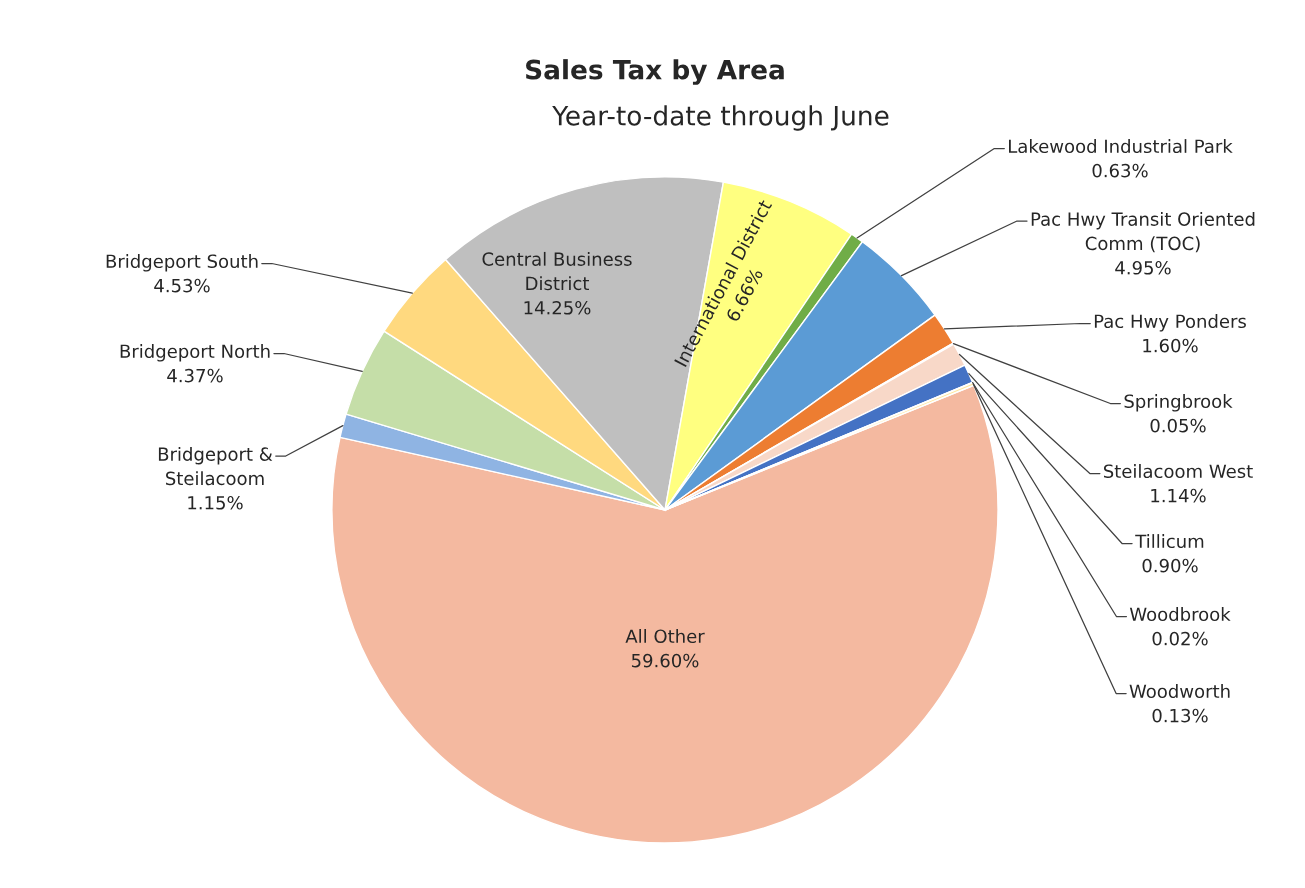 The width and height of the screenshot is (1305, 888). What do you see at coordinates (1170, 345) in the screenshot?
I see `data-label: 1.60%` at bounding box center [1170, 345].